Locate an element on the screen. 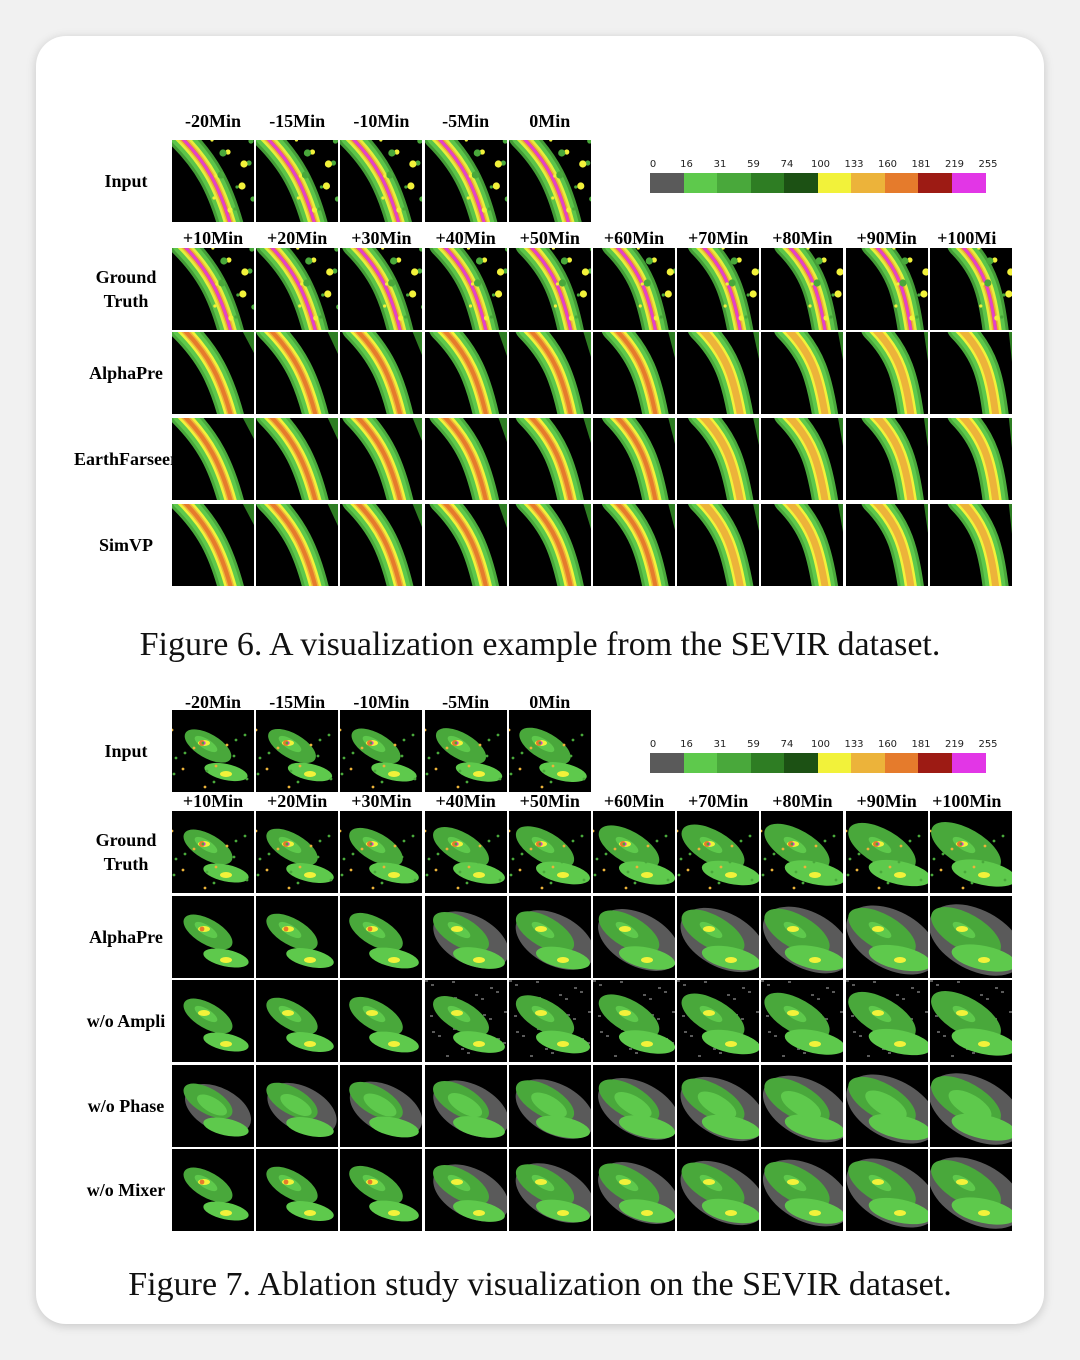  time-label-output: +50Min is located at coordinates (549, 238).